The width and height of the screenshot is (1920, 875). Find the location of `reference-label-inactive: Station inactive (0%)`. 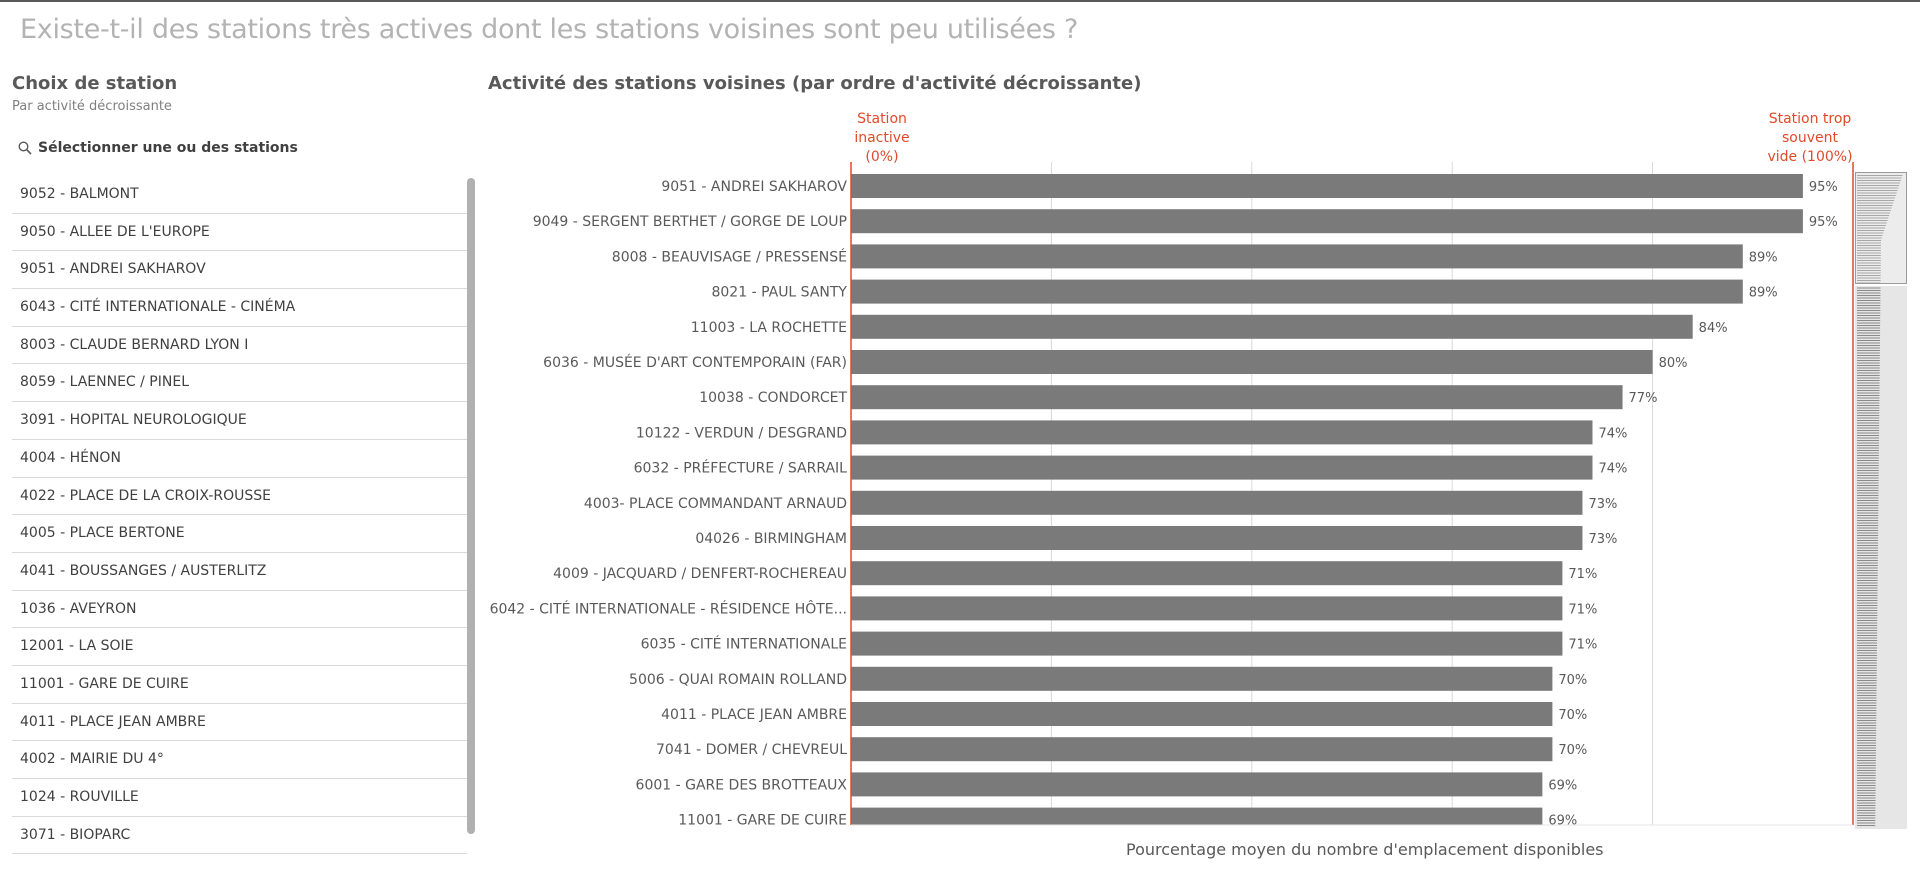

reference-label-inactive: Station inactive (0%) is located at coordinates (882, 138).